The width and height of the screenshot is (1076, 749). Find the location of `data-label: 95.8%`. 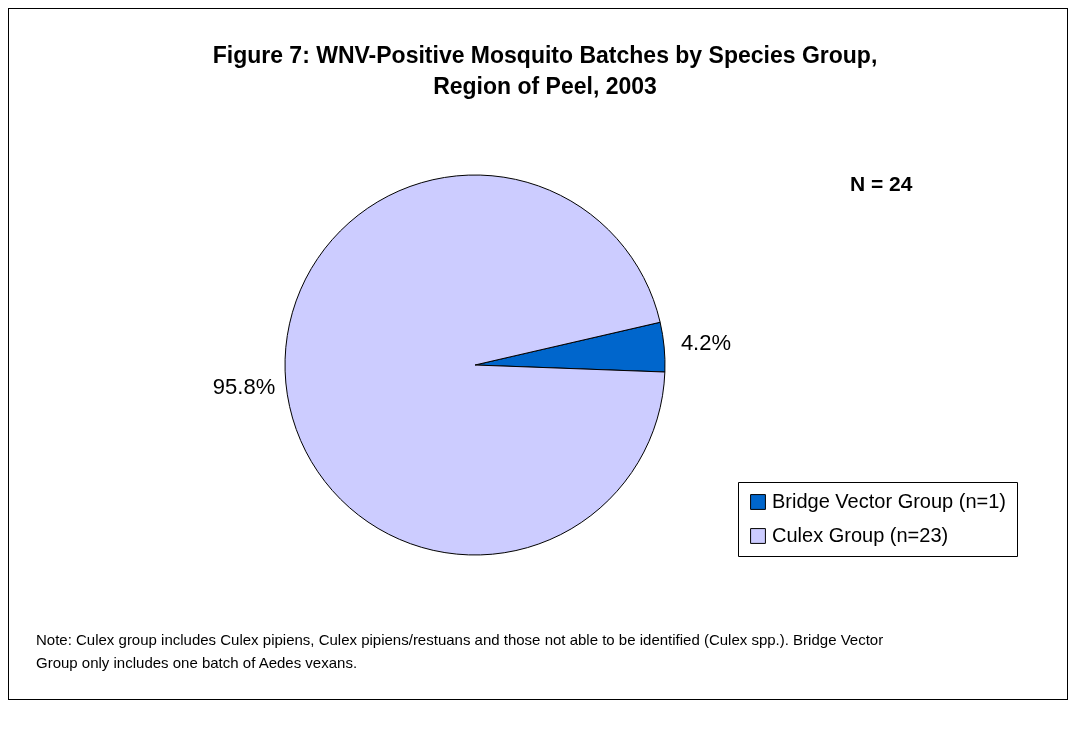

data-label: 95.8% is located at coordinates (244, 386).